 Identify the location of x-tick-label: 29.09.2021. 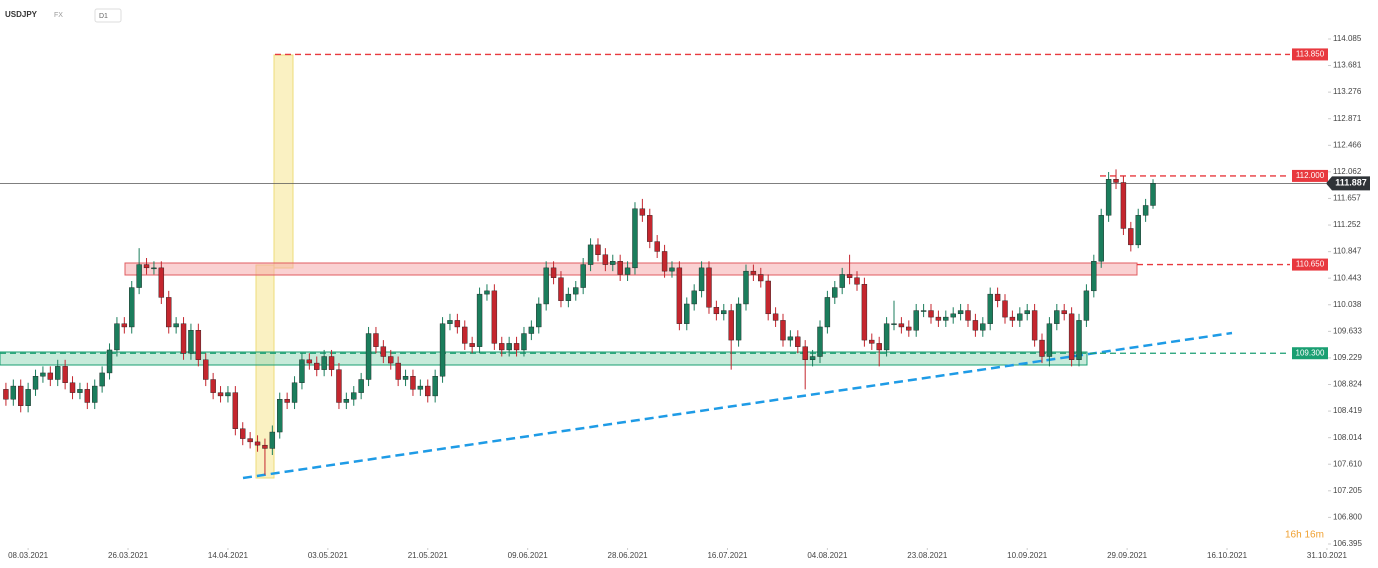
(1127, 555).